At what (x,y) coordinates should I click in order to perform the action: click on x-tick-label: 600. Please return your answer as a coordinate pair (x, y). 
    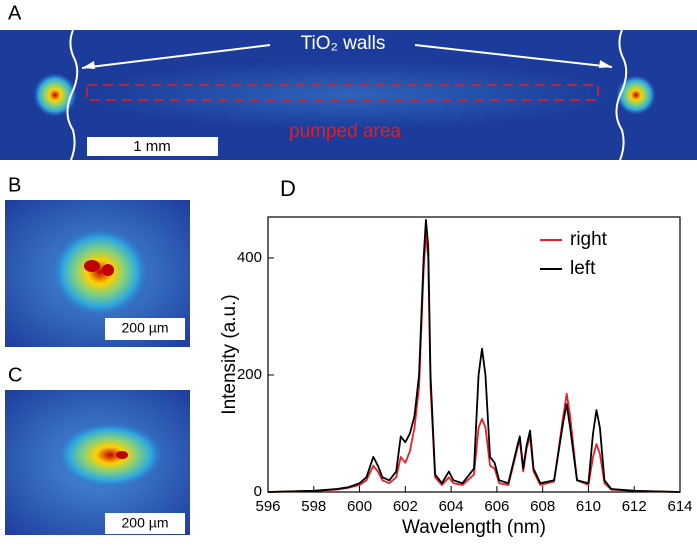
    Looking at the image, I should click on (359, 506).